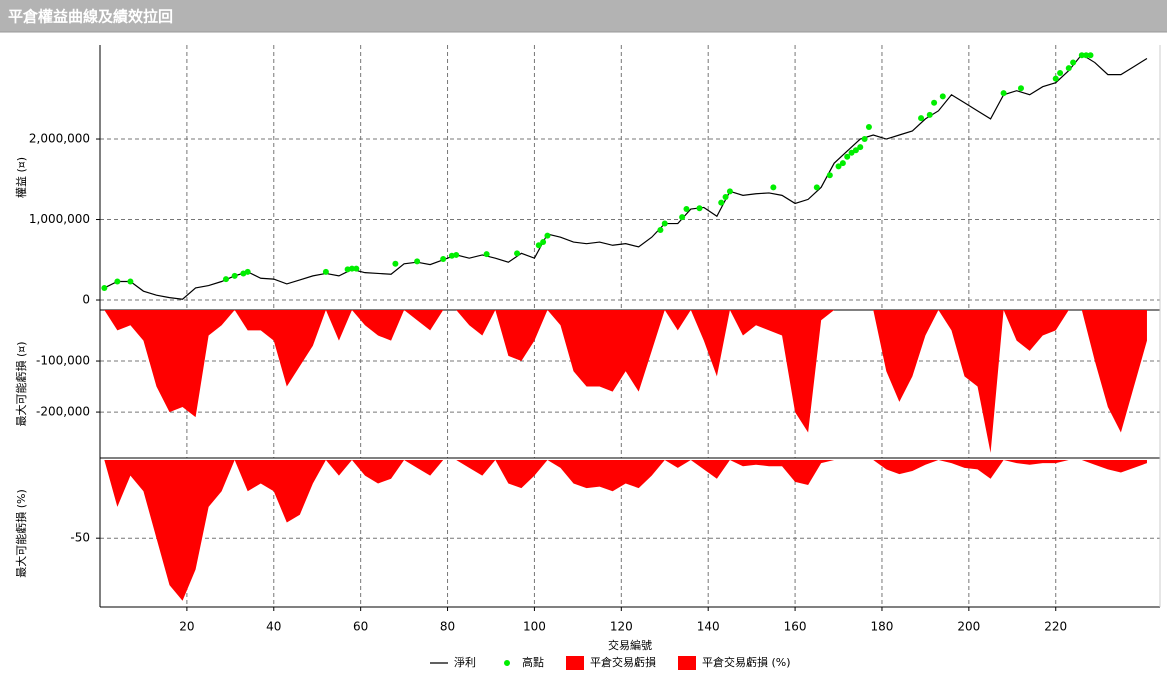 The image size is (1167, 680). What do you see at coordinates (708, 627) in the screenshot?
I see `x-tick-label: 140` at bounding box center [708, 627].